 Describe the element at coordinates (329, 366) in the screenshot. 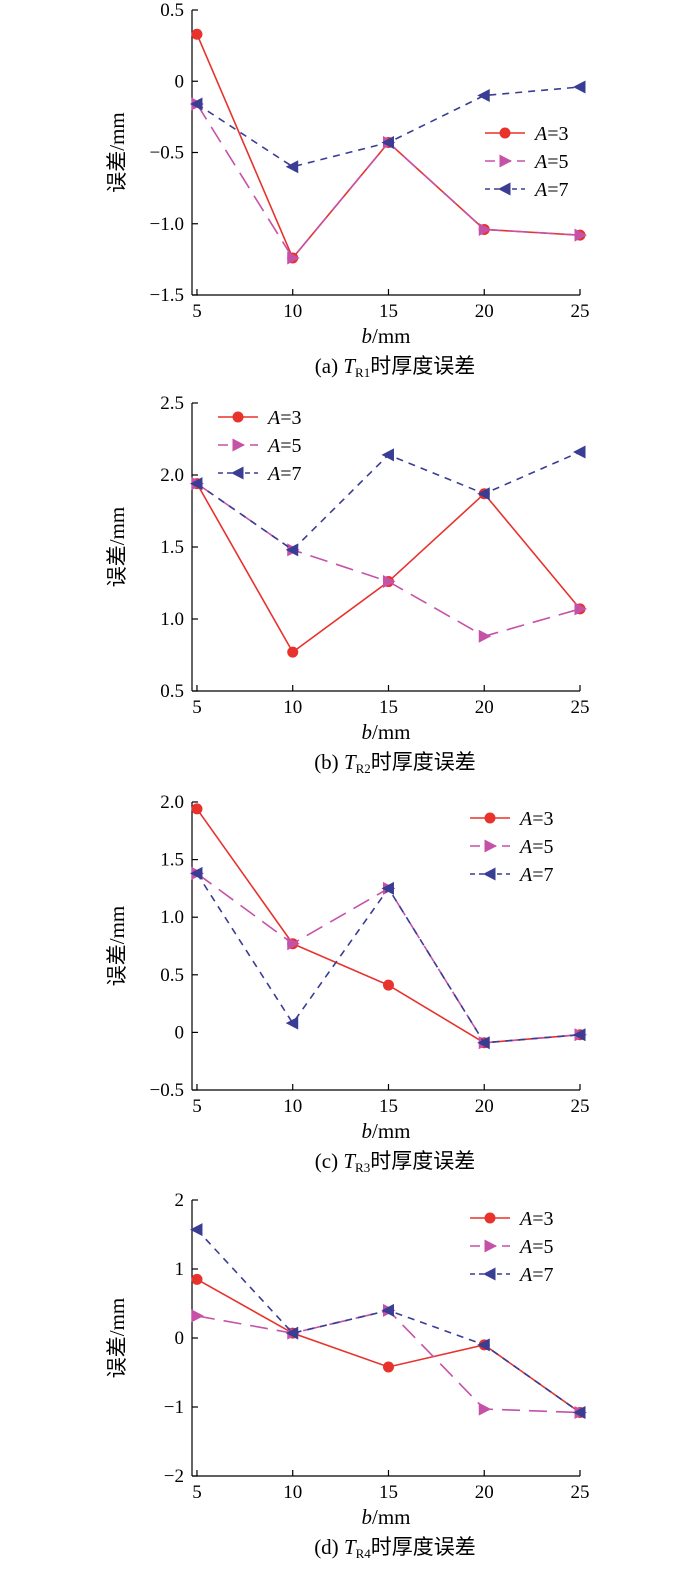

I see `caption-prefix: (a)` at that location.